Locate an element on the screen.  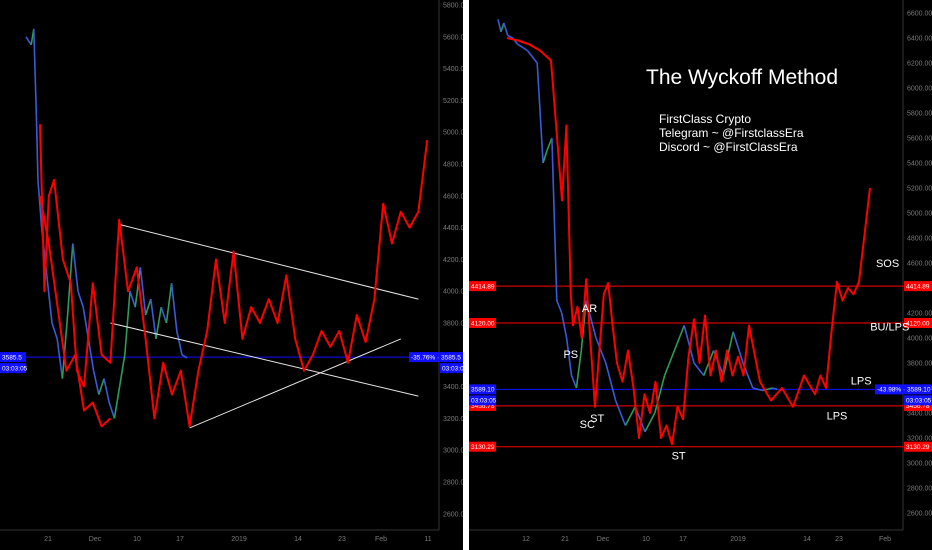
level-tag-label: 3130.29 is located at coordinates (918, 447).